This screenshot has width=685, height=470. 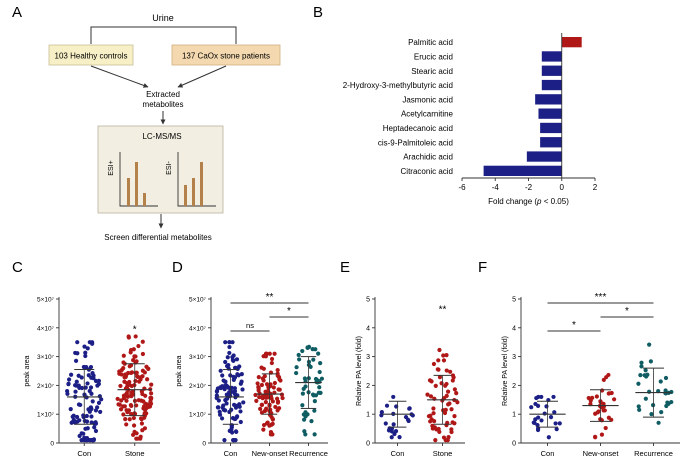 I want to click on y-tick-label: 2×10⁷, so click(x=198, y=386).